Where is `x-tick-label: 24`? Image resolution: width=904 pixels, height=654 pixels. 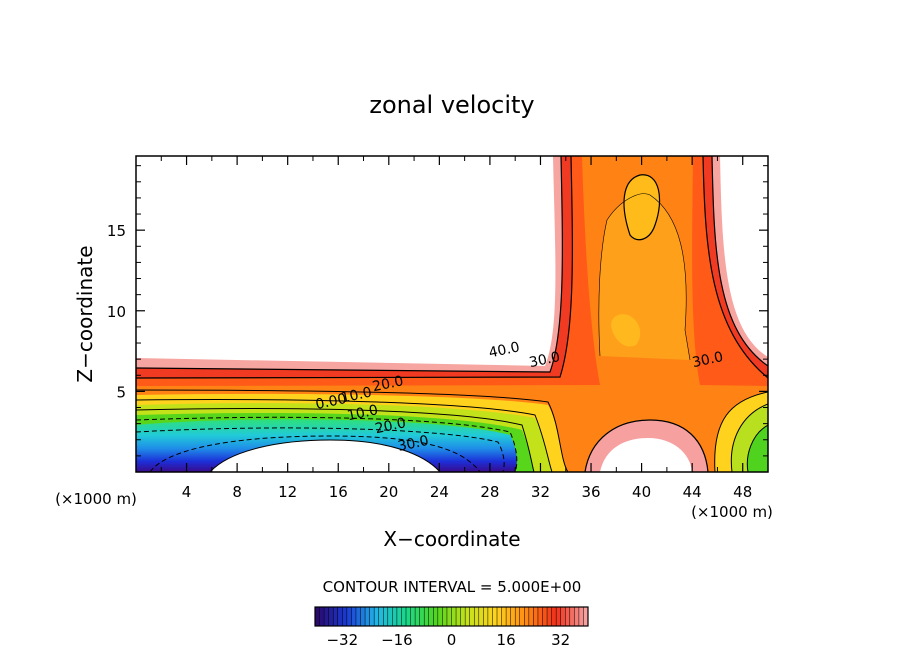 x-tick-label: 24 is located at coordinates (439, 492).